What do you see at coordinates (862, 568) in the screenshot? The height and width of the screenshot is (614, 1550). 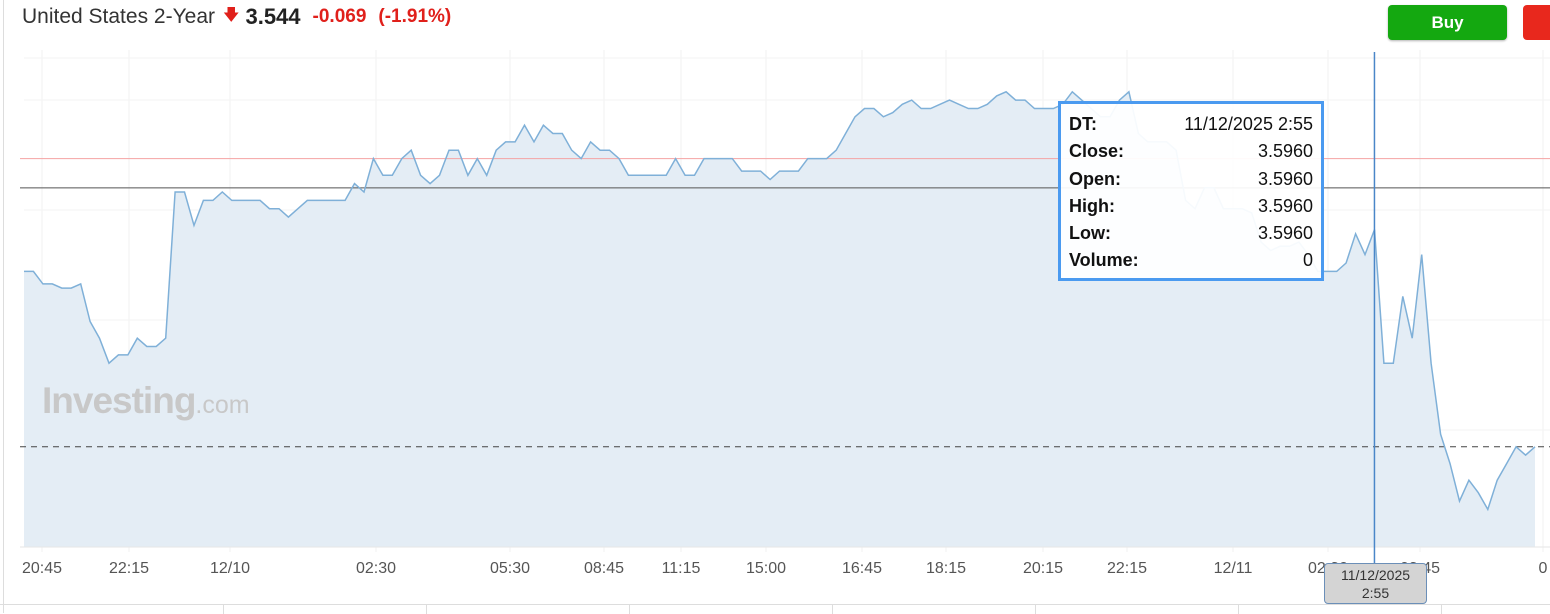 I see `x-tick-label: 16:45` at bounding box center [862, 568].